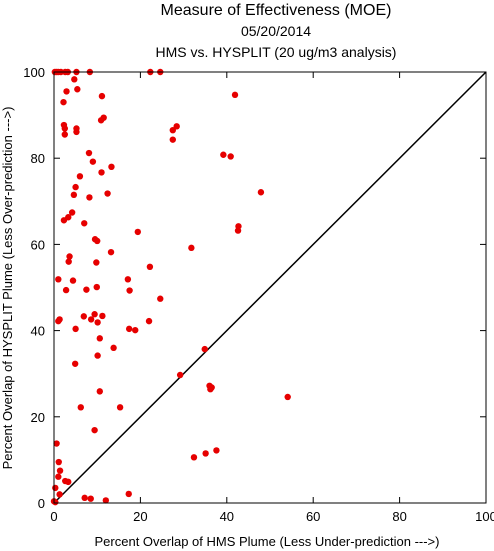  I want to click on x-tick-label: 0, so click(53, 516).